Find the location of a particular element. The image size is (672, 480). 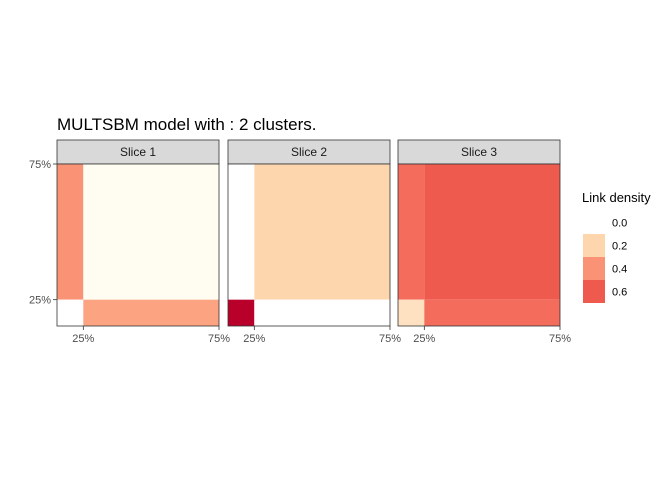

panel-1: Slice 1 25% 75% 75% 25% is located at coordinates (129, 242).